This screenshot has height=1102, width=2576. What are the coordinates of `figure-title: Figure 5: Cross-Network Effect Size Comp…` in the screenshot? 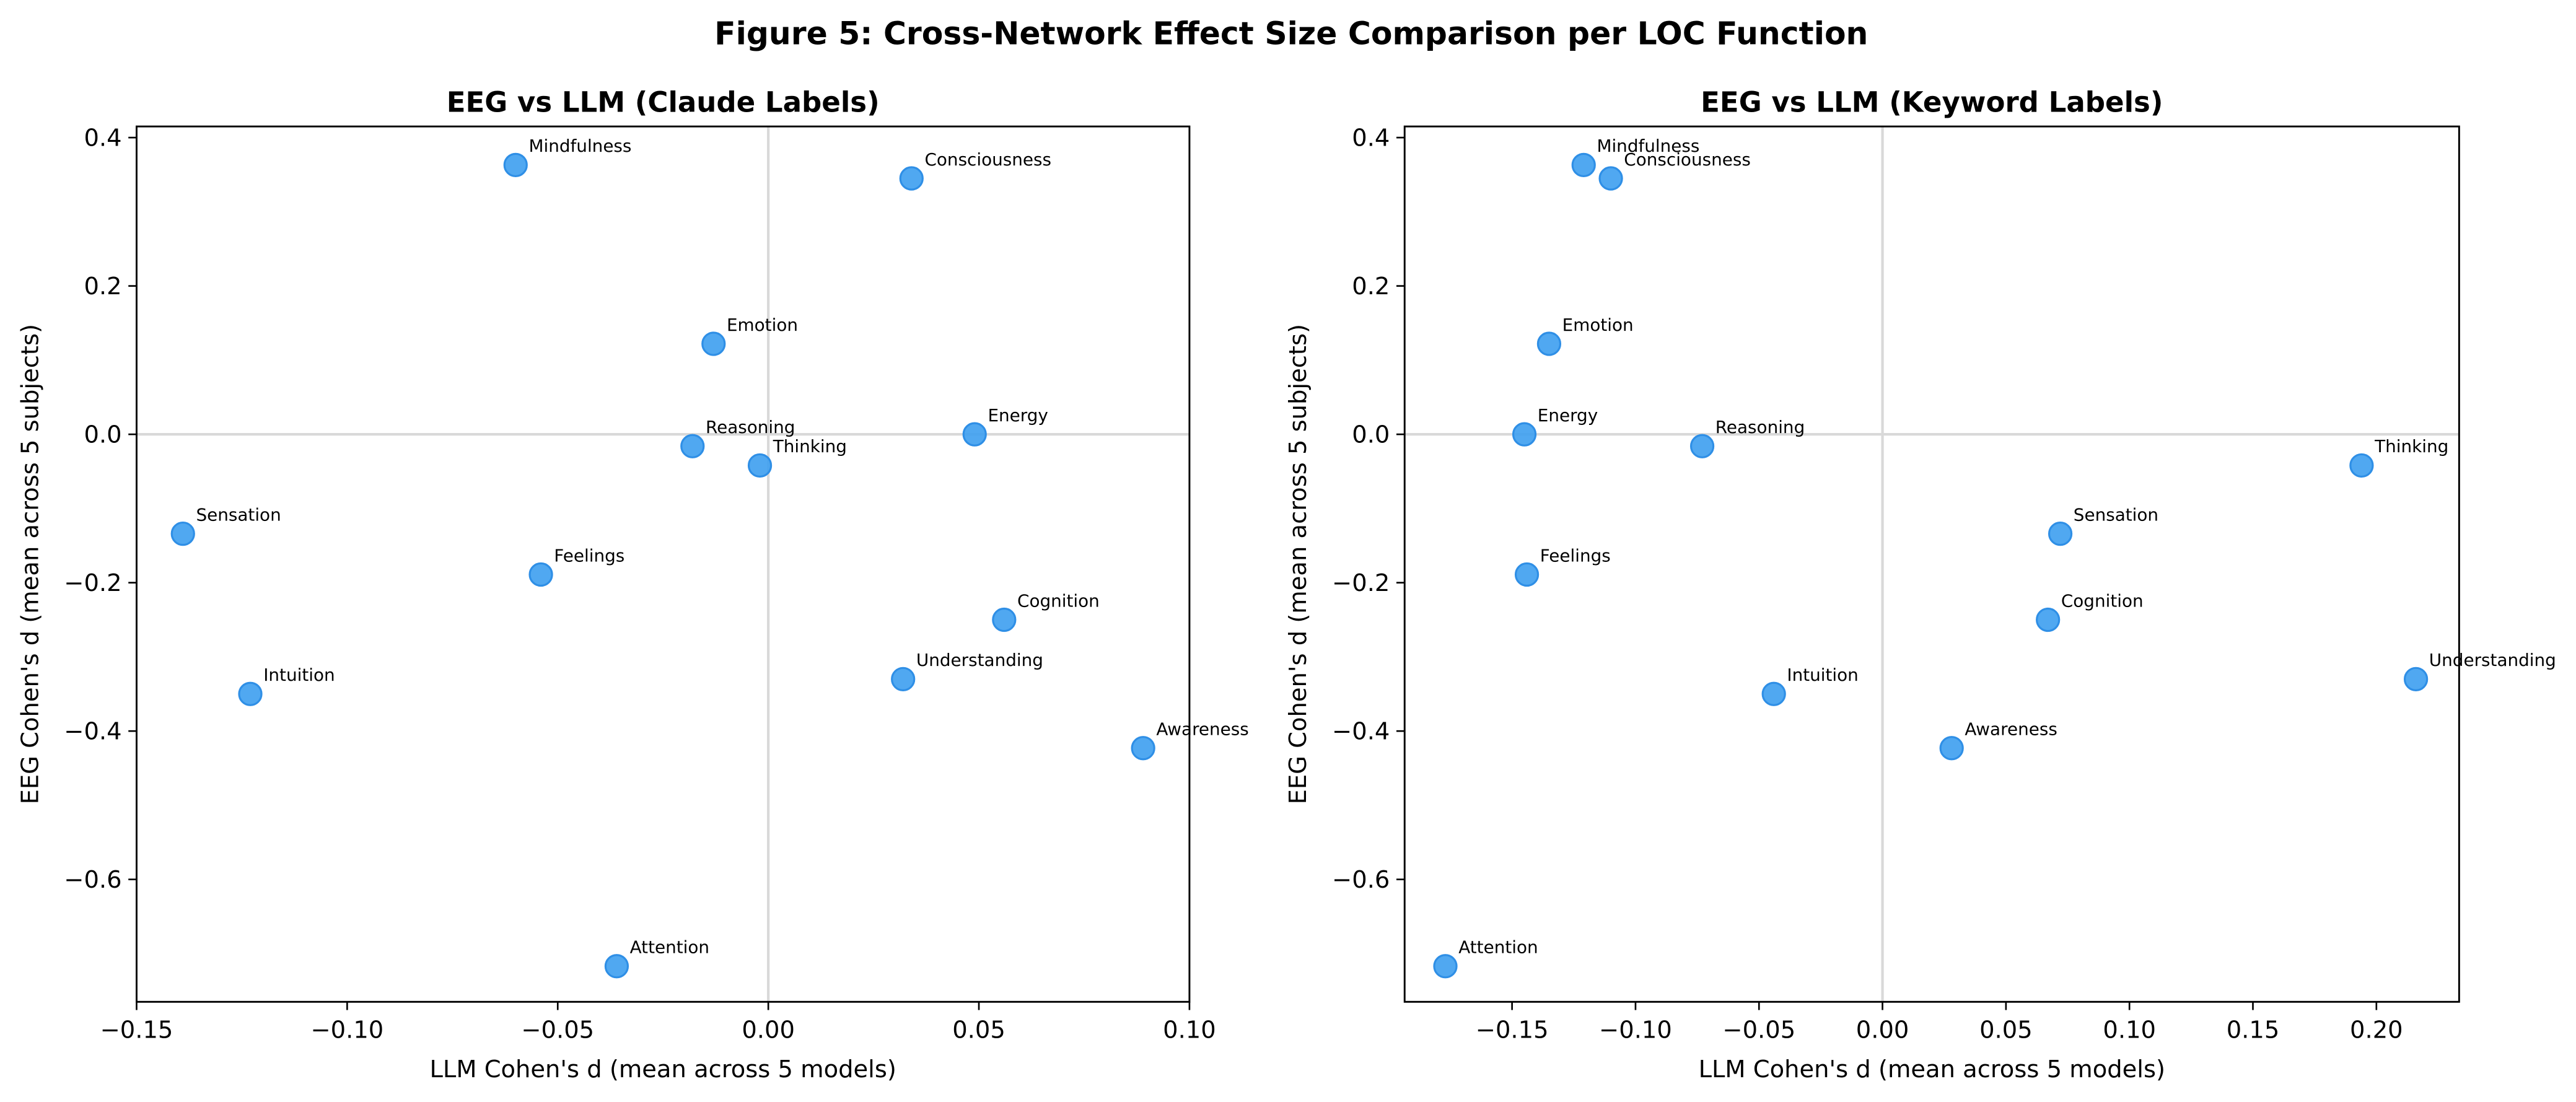 It's located at (1291, 33).